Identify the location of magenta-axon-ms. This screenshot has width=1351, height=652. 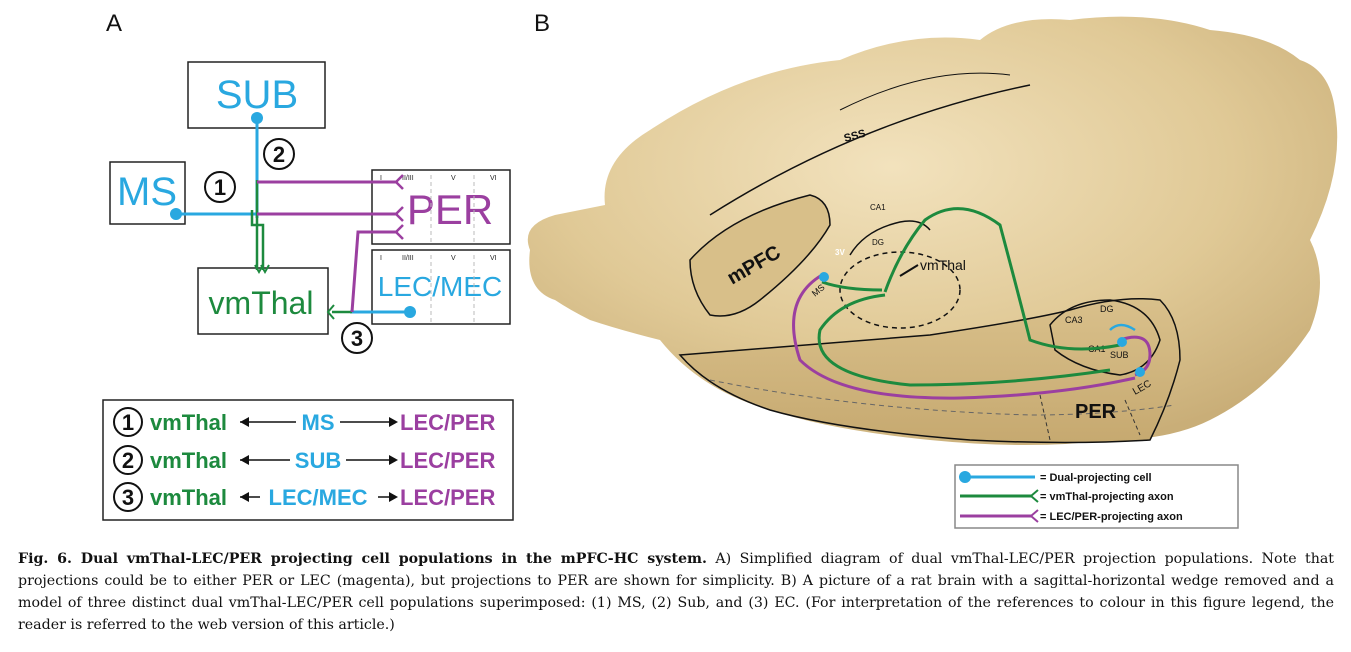
(964, 336).